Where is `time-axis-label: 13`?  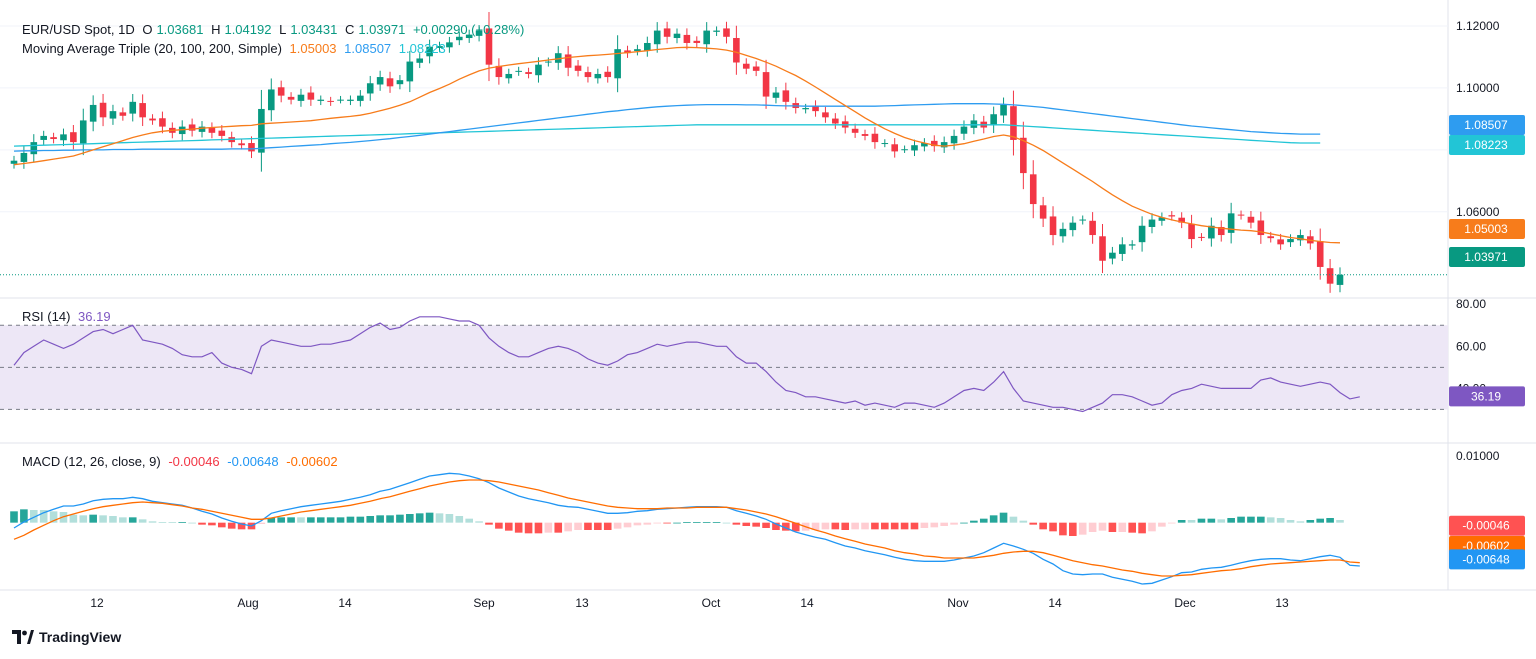
time-axis-label: 13 is located at coordinates (582, 603).